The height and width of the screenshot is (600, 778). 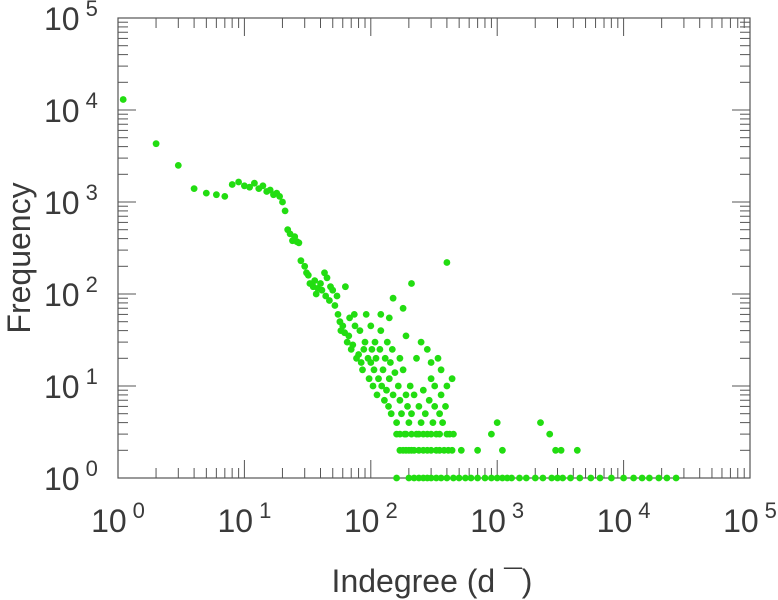 What do you see at coordinates (497, 518) in the screenshot?
I see `x-tick-label: 10 3` at bounding box center [497, 518].